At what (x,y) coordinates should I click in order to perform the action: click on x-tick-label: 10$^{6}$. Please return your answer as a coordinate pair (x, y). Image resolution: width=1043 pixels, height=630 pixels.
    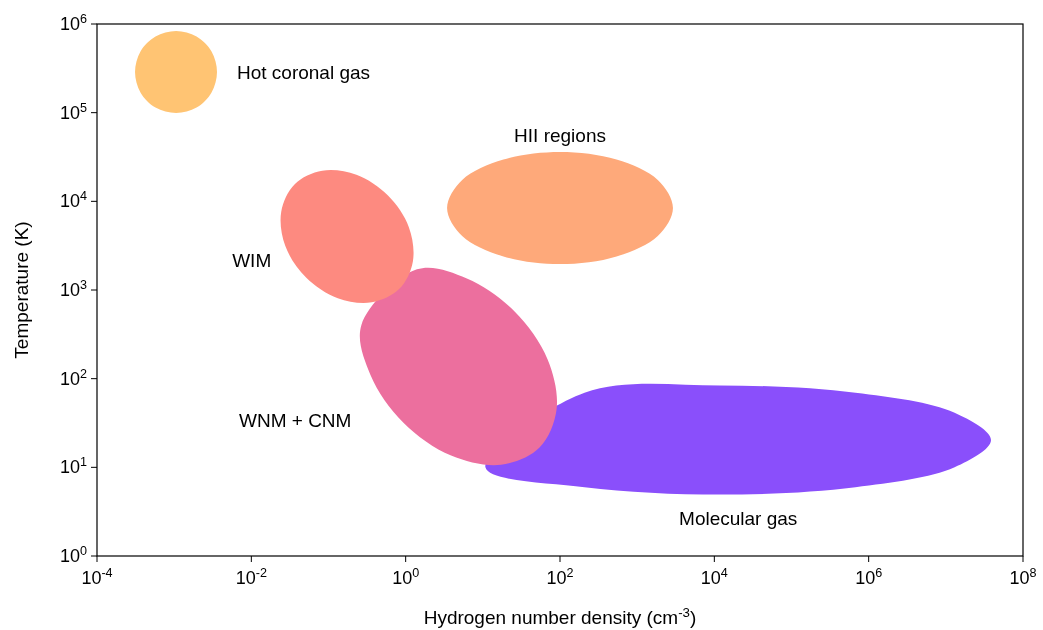
    Looking at the image, I should click on (869, 577).